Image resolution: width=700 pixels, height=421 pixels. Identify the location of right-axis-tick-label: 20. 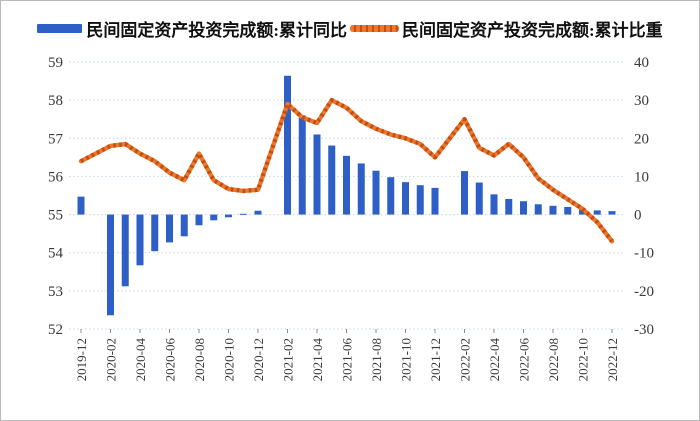
(641, 139).